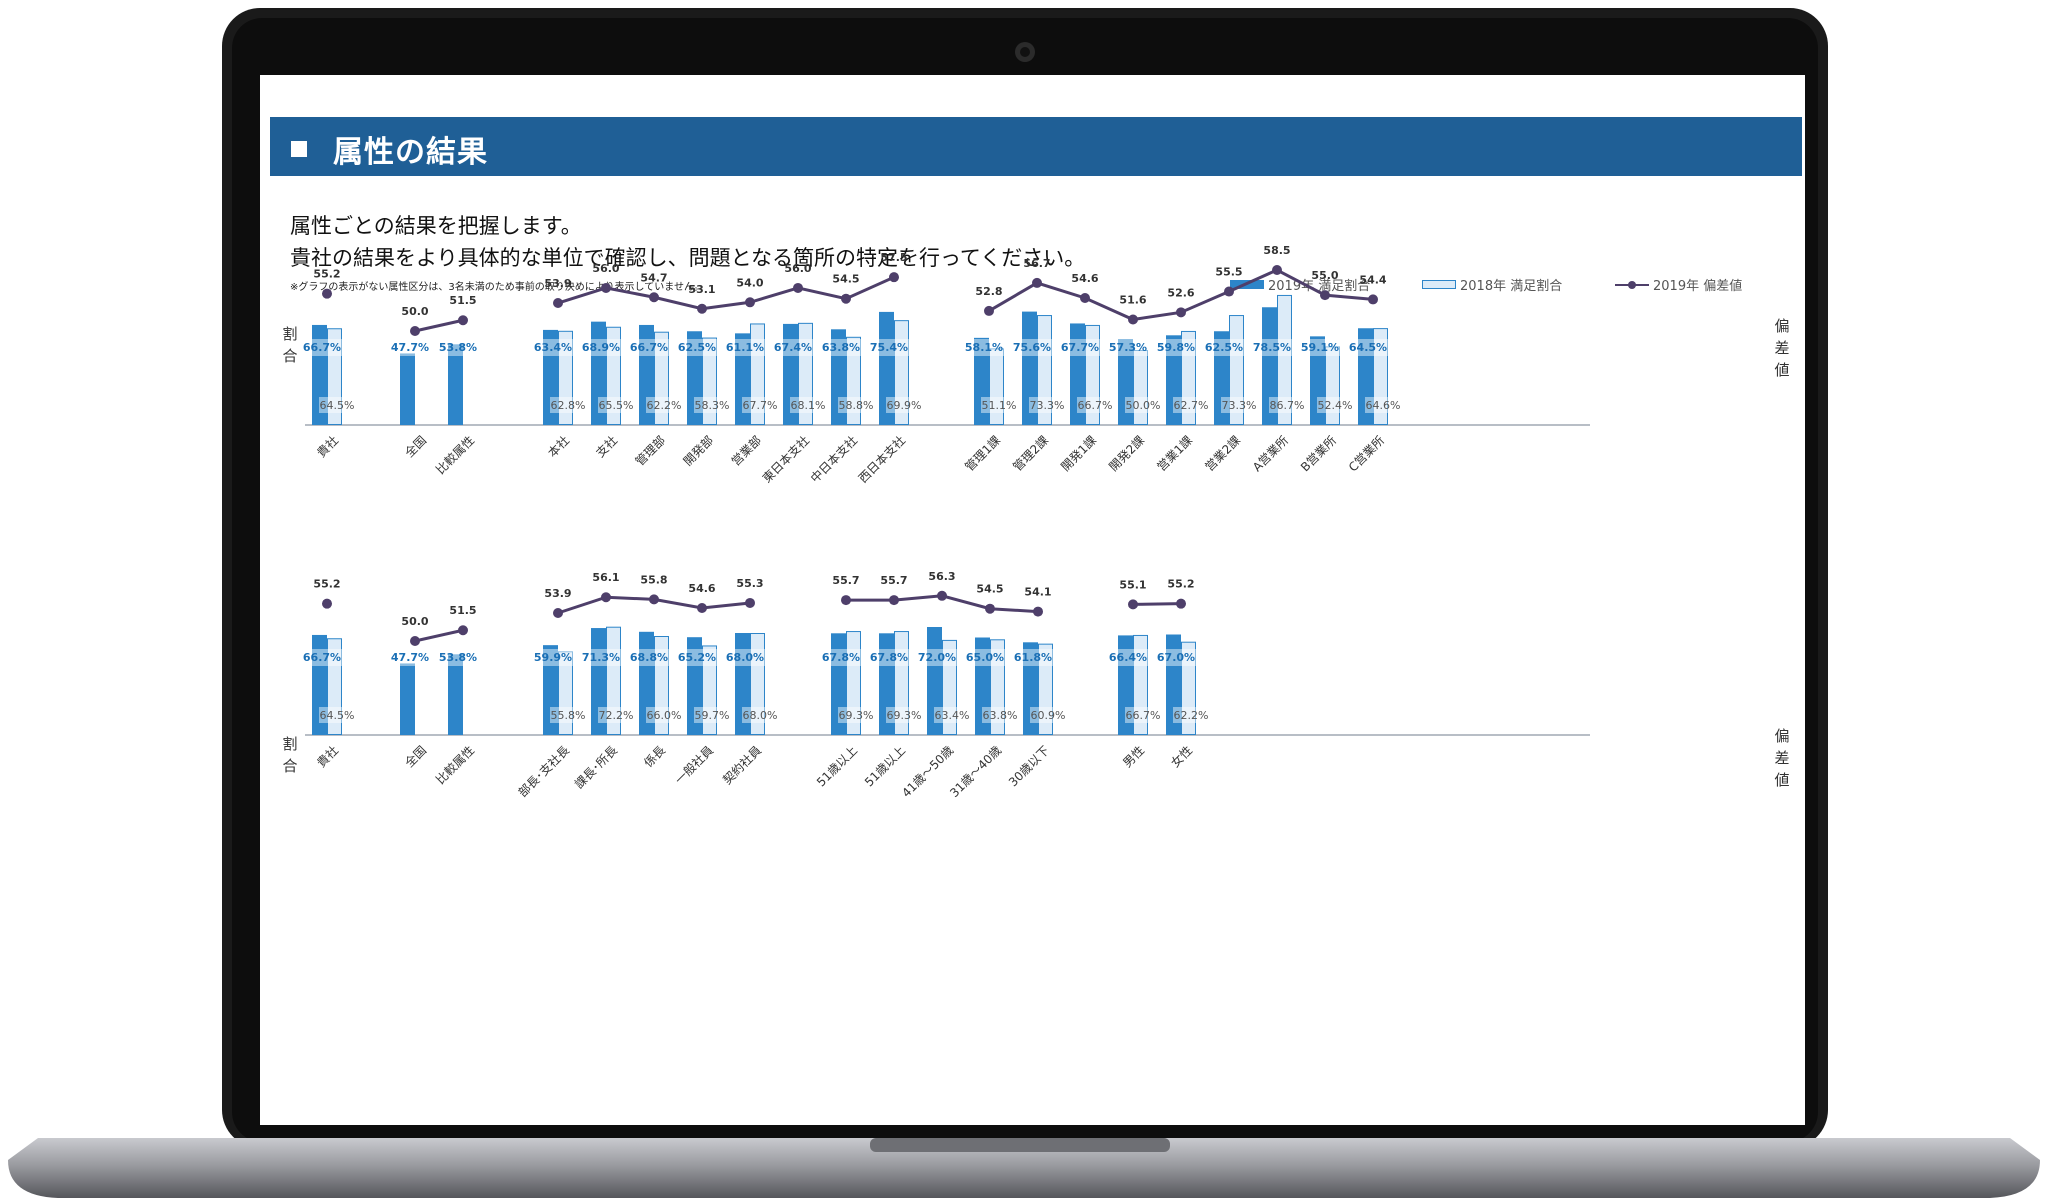 This screenshot has height=1199, width=2048. I want to click on value-label-2019: 47.7%, so click(410, 347).